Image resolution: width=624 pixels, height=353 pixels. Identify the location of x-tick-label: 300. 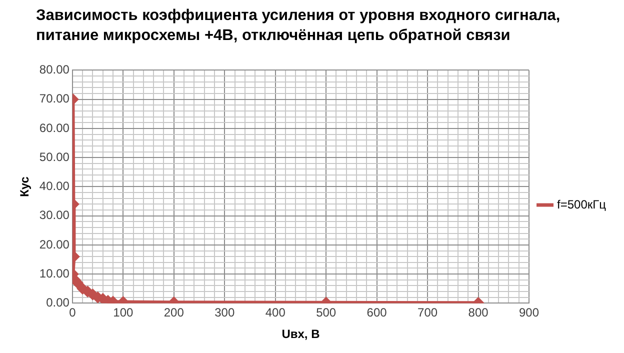
(224, 313).